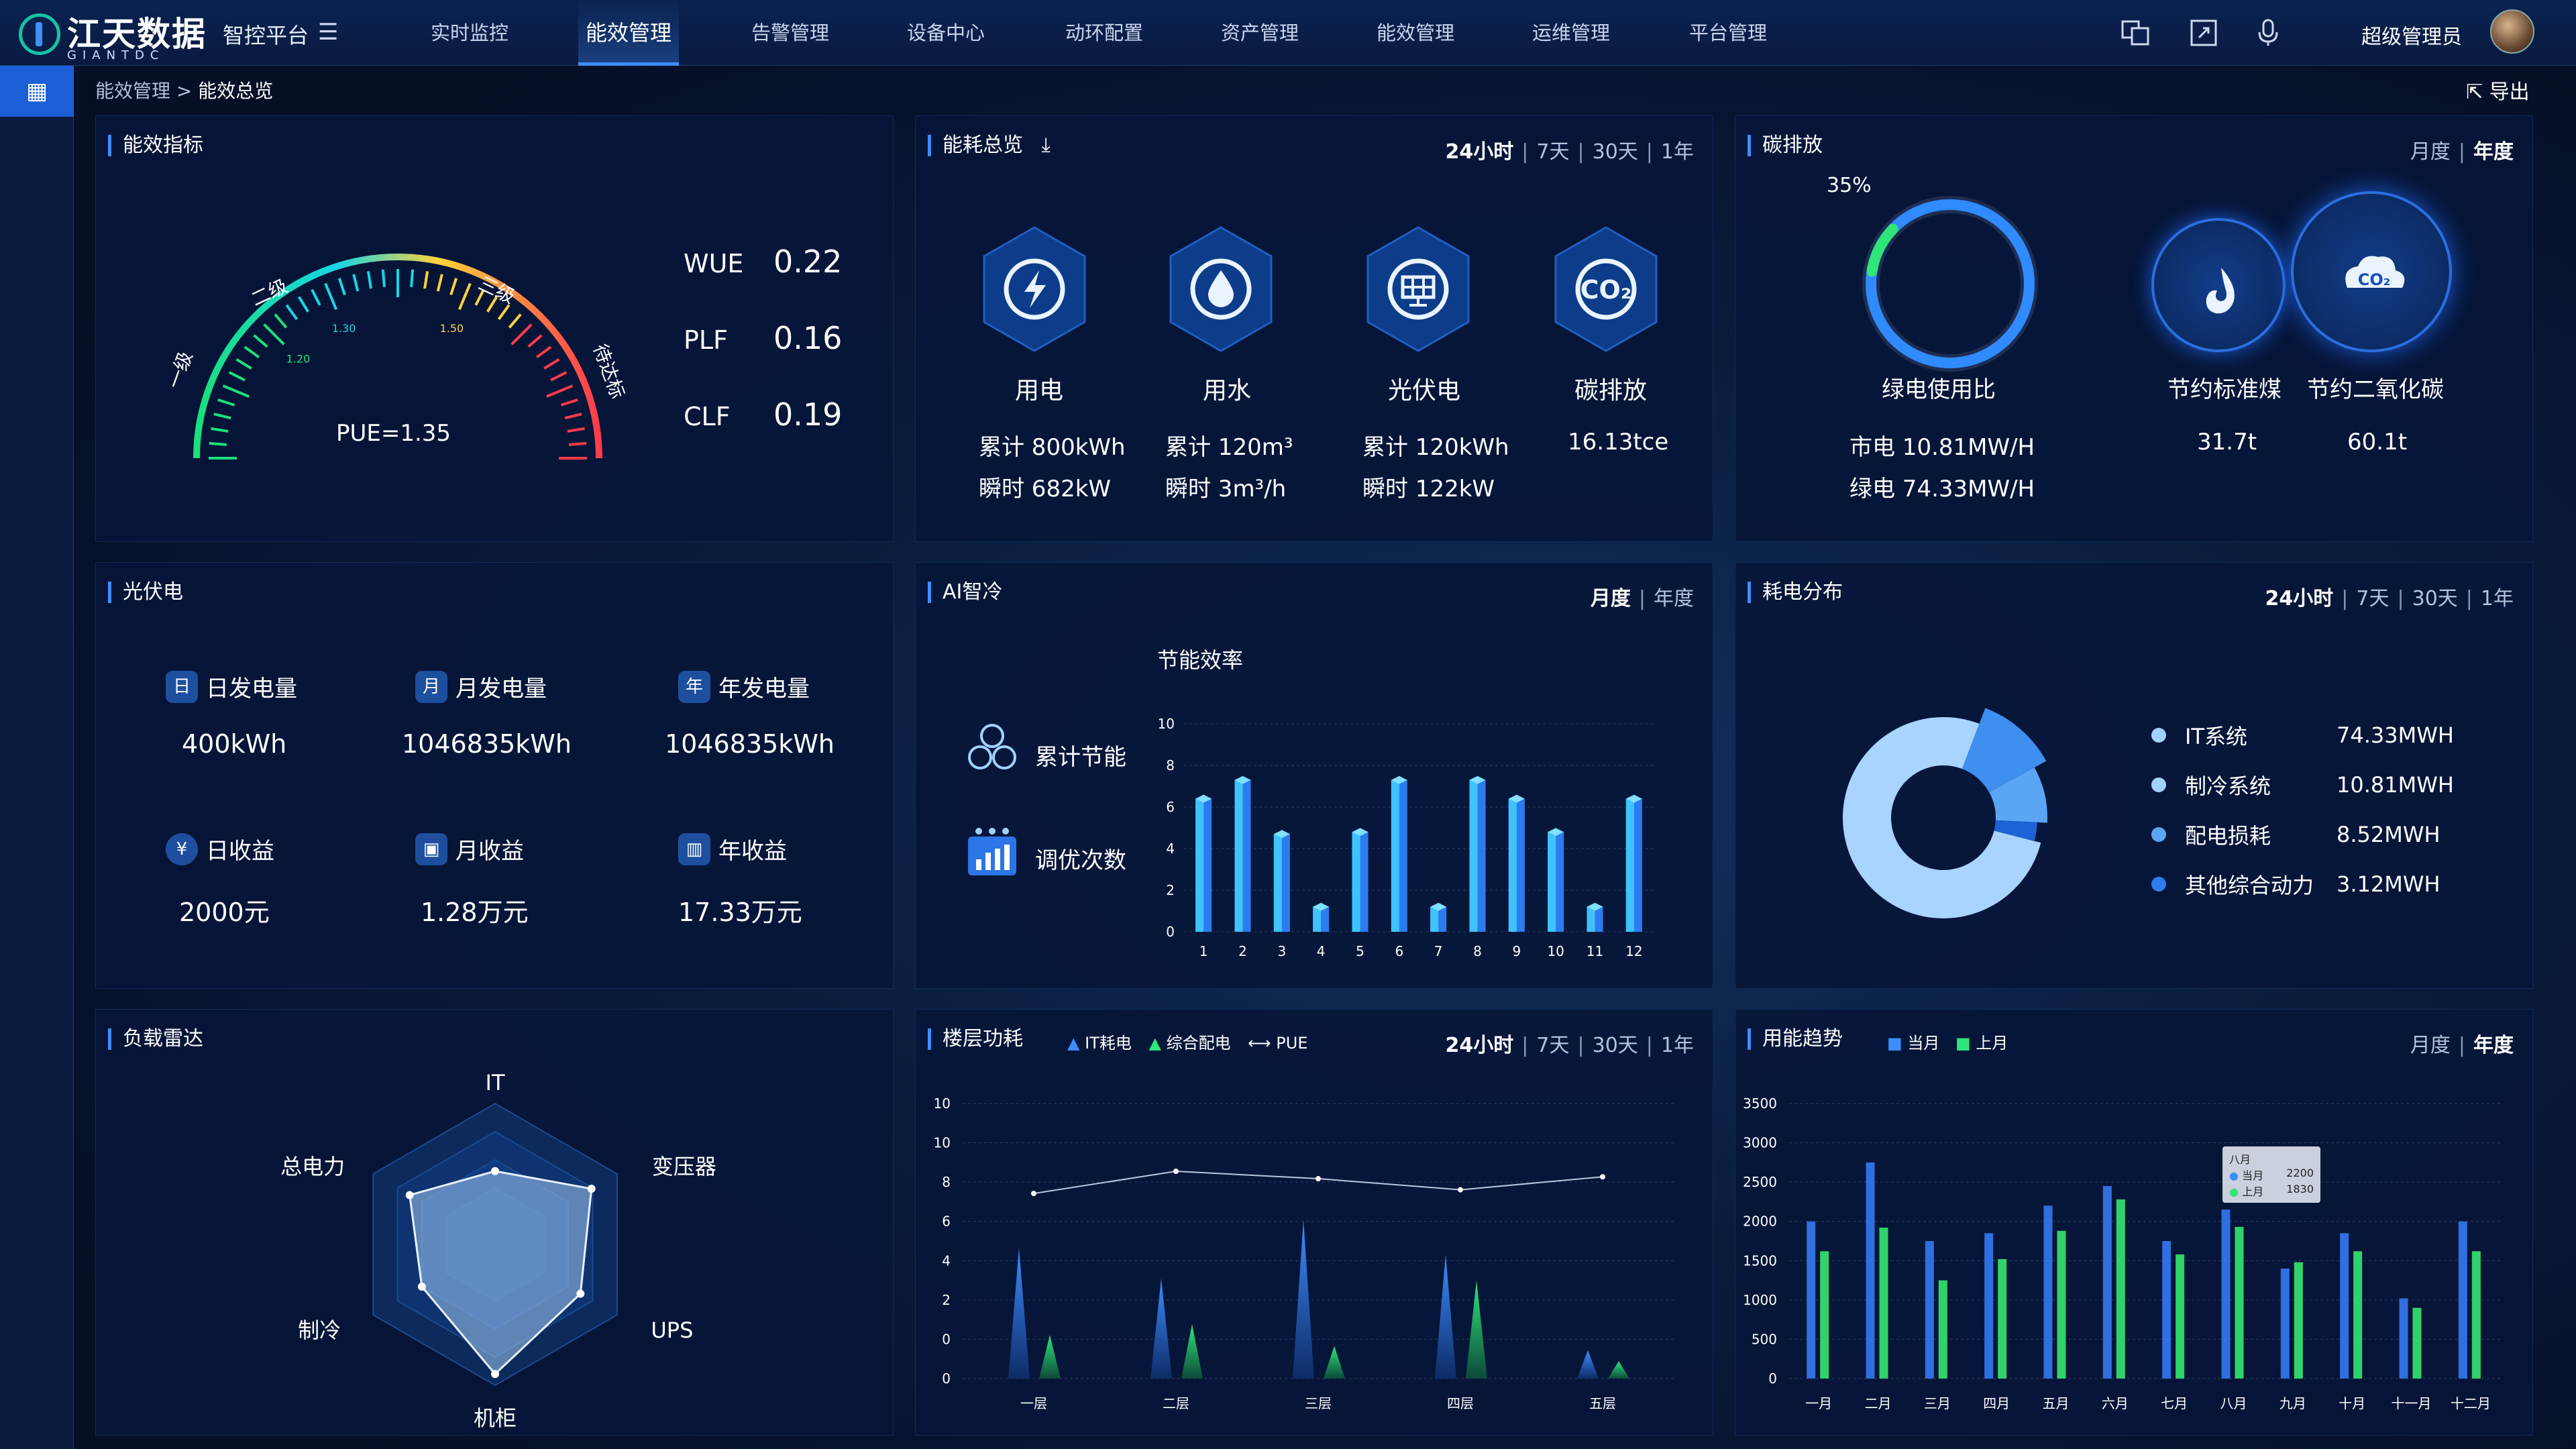 This screenshot has height=1449, width=2576. I want to click on nav-asset: 资产管理, so click(1259, 32).